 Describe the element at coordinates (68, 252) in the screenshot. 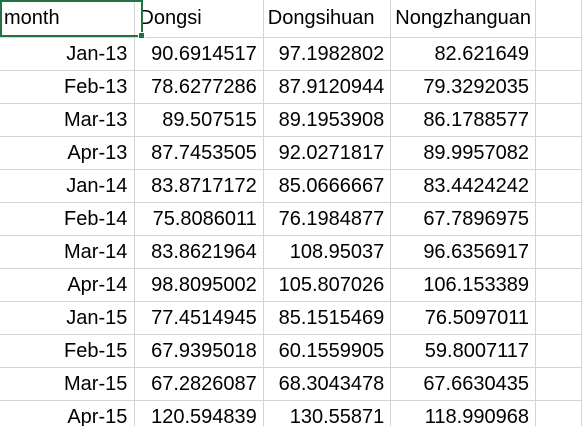

I see `month-cell: Mar-14` at that location.